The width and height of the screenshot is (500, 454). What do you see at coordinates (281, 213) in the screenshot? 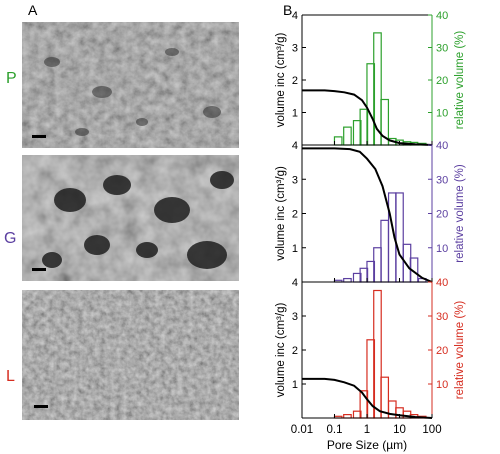
I see `ylabel-left-g: volume inc (cm³/g)` at bounding box center [281, 213].